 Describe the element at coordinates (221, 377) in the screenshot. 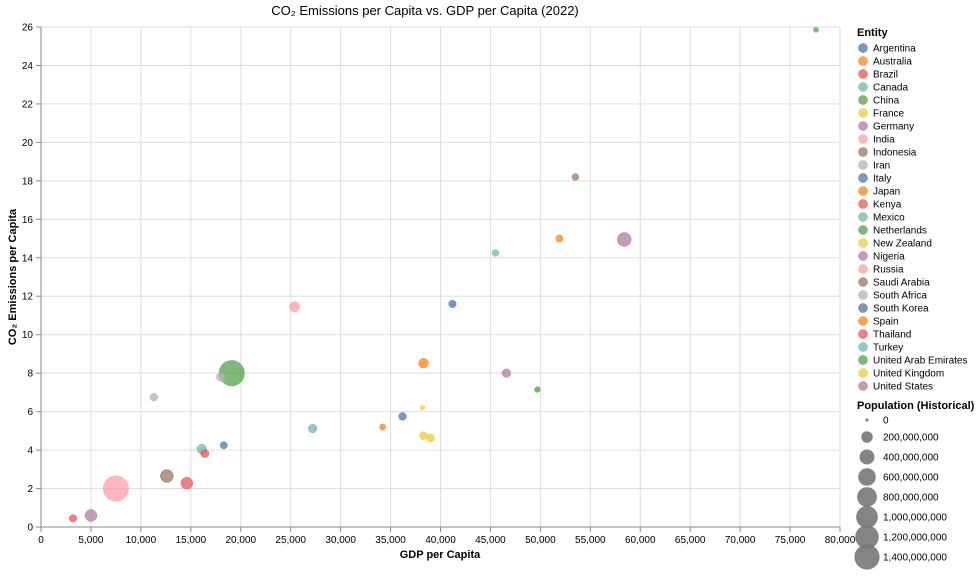

I see `data-point-iran` at that location.